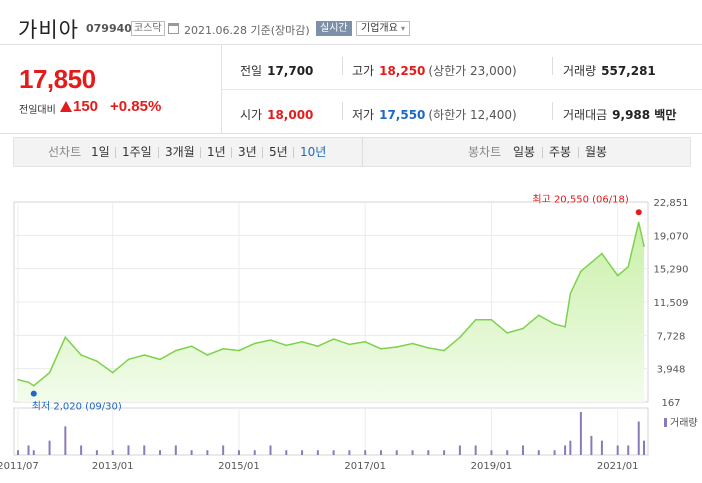  I want to click on company-overview-dropdown: 기업개요 ▾, so click(383, 28).